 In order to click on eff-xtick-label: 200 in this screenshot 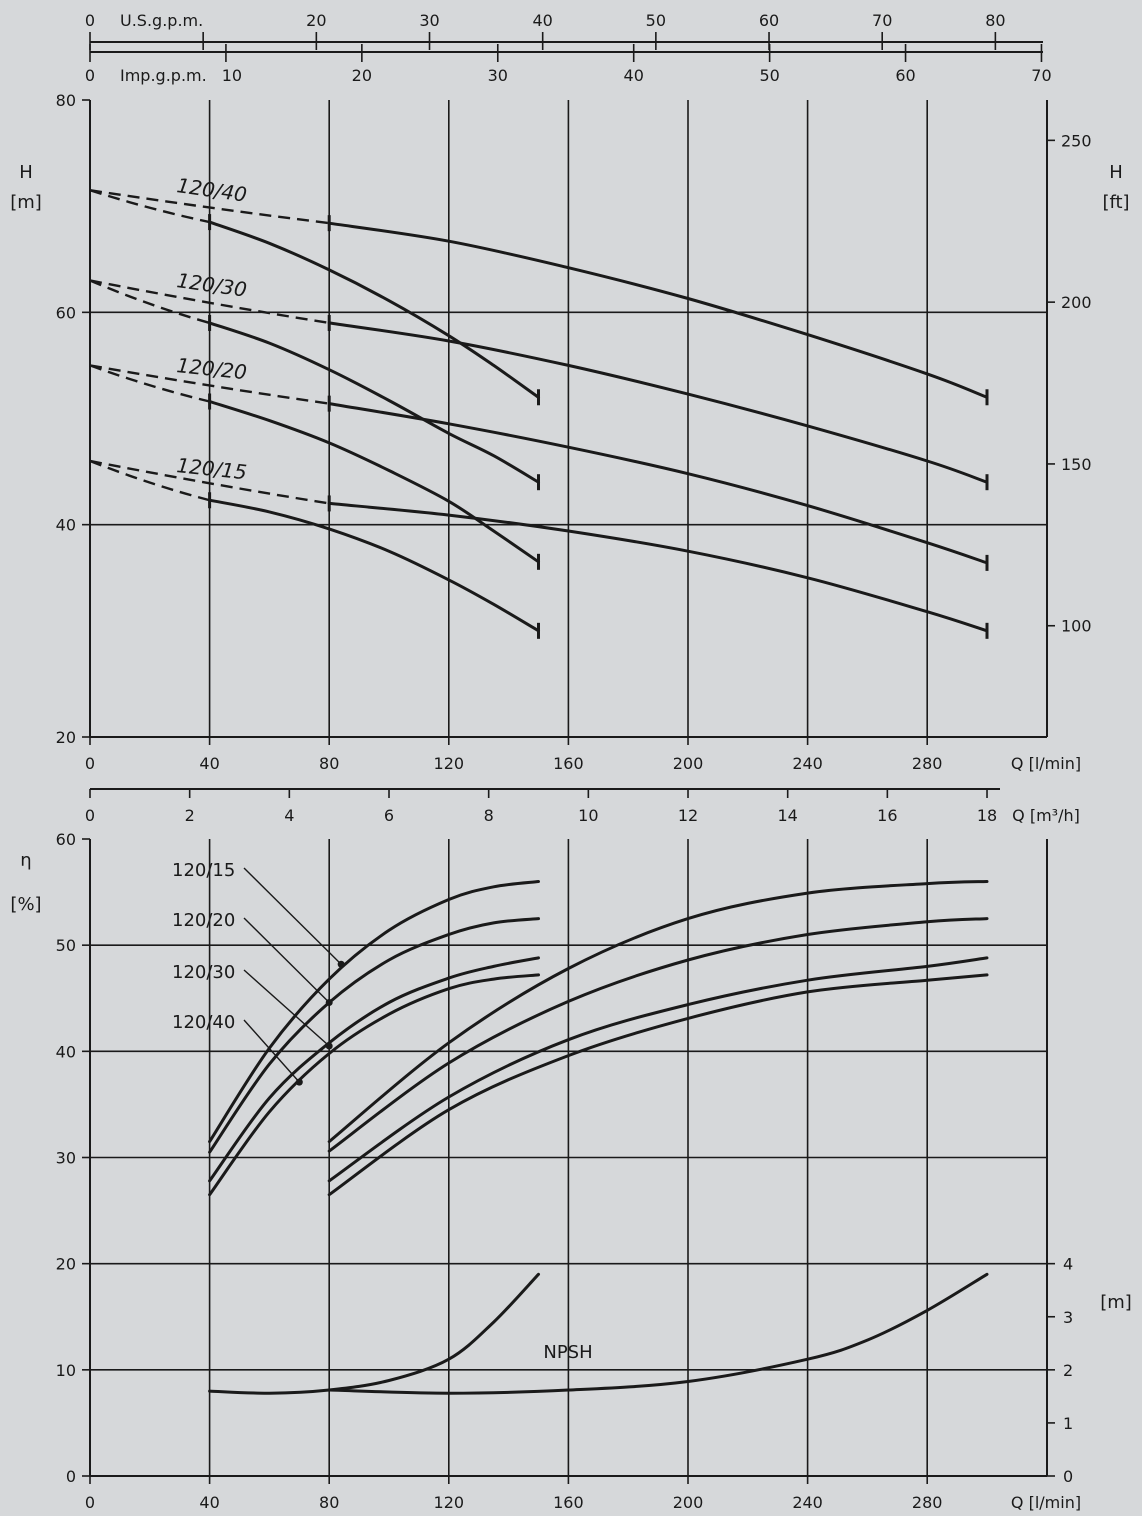, I will do `click(688, 1502)`.